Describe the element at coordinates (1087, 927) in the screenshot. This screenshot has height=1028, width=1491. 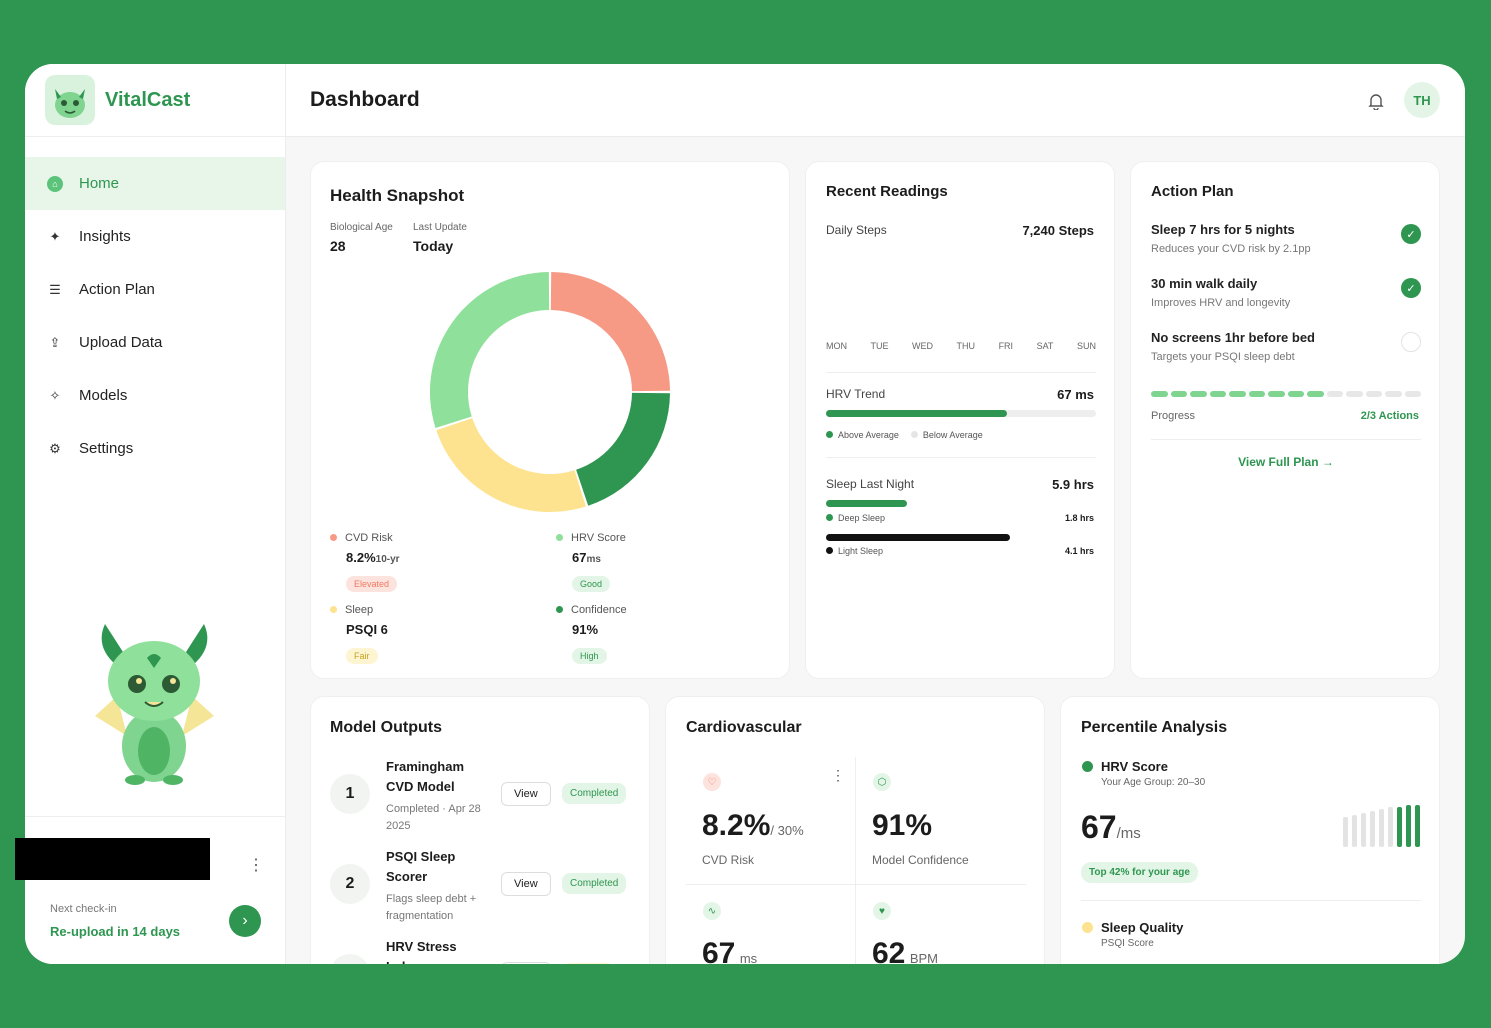
I see `sleep-dot` at that location.